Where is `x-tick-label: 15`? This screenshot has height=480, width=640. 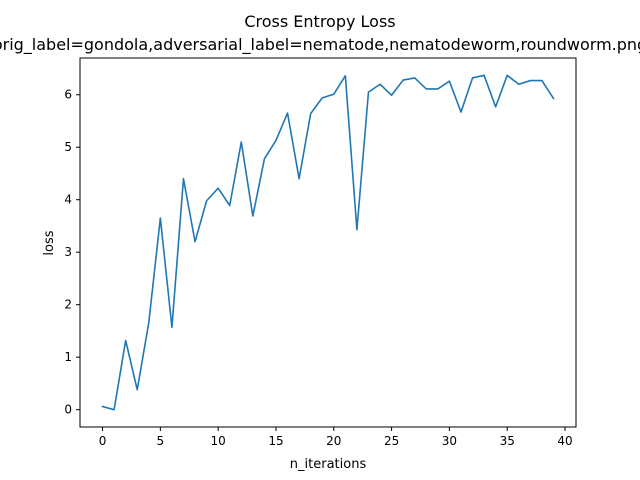 x-tick-label: 15 is located at coordinates (275, 441).